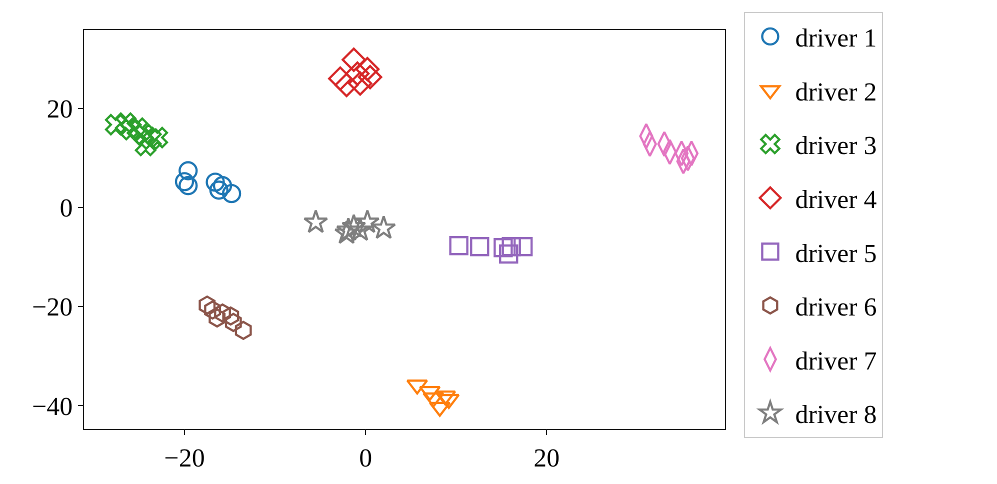 This screenshot has width=997, height=484. What do you see at coordinates (836, 199) in the screenshot?
I see `legend-label: driver 4` at bounding box center [836, 199].